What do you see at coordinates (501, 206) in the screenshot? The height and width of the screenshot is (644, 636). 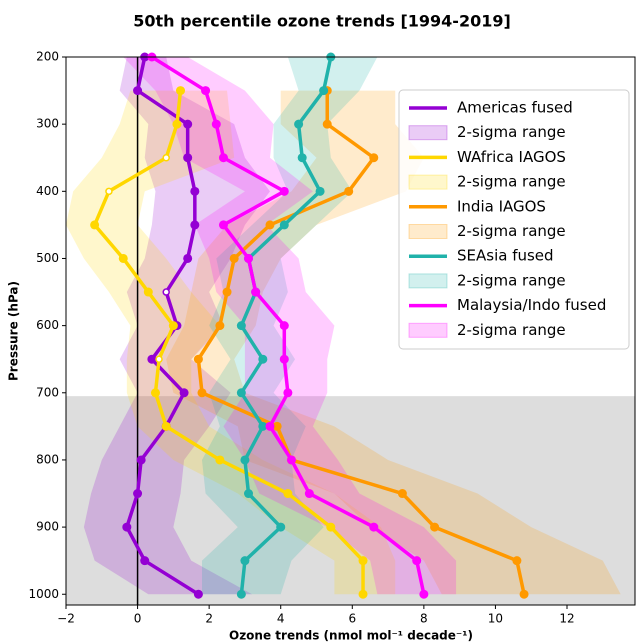 I see `legend-label: India IAGOS` at bounding box center [501, 206].